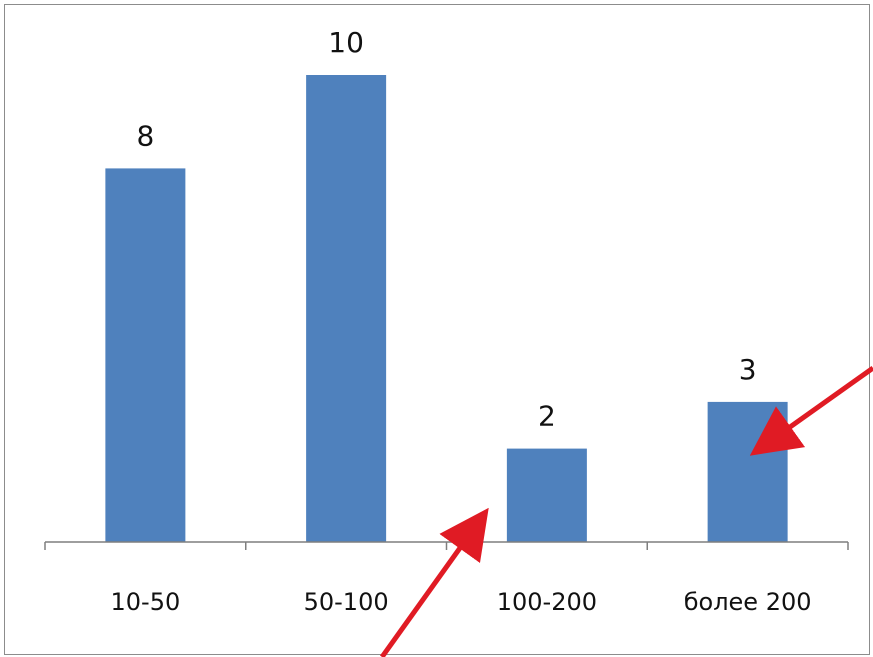  Describe the element at coordinates (446, 545) in the screenshot. I see `x-axis` at that location.